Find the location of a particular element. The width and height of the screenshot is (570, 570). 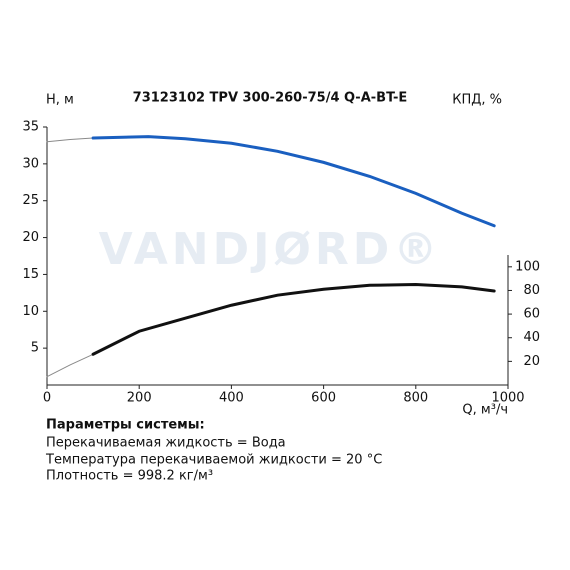

y-tick-label: 10 is located at coordinates (30, 311).